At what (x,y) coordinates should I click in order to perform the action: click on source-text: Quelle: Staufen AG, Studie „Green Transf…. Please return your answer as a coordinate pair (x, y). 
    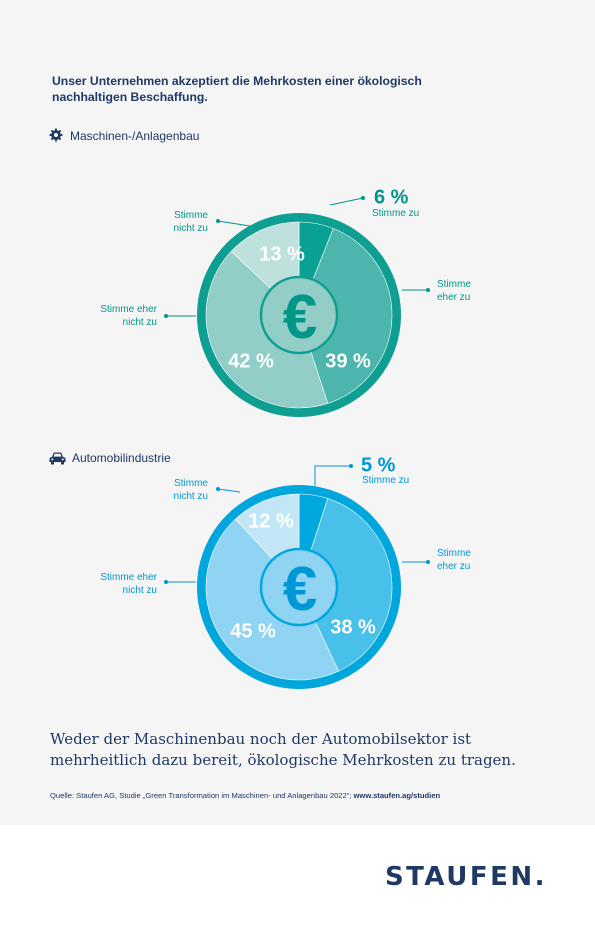
    Looking at the image, I should click on (202, 795).